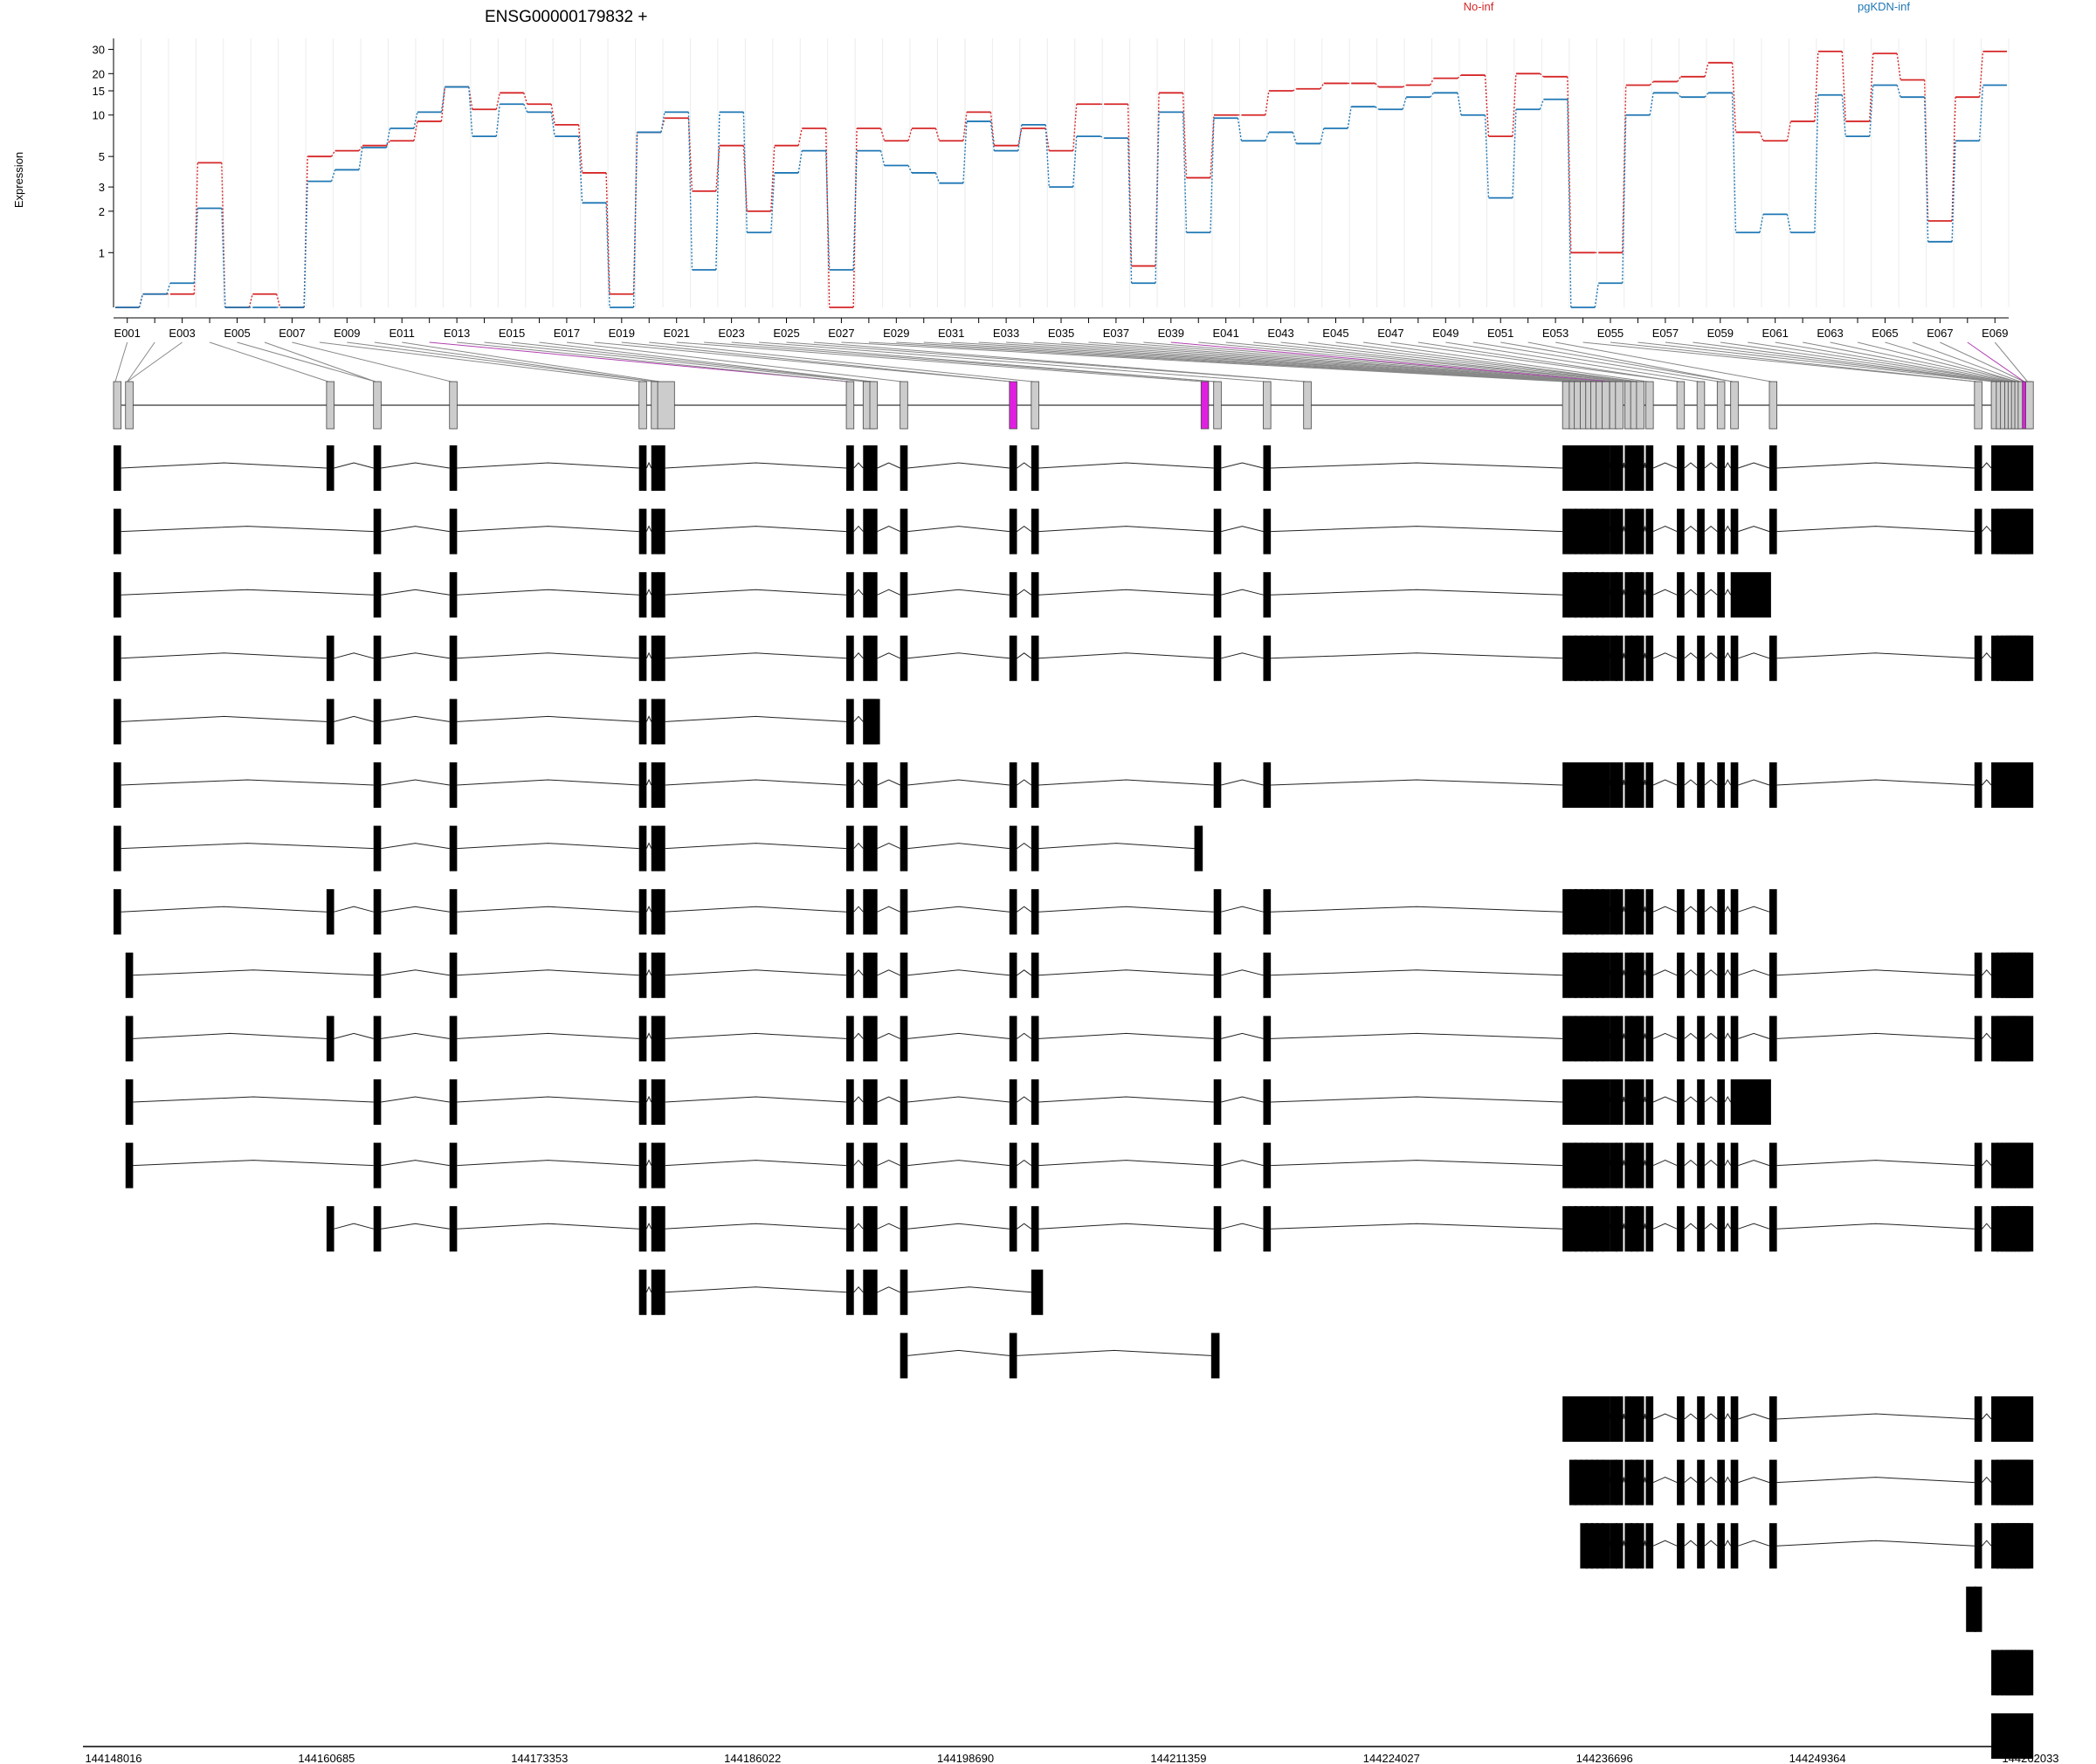 Image resolution: width=2096 pixels, height=1764 pixels. I want to click on y-tick-label: 10, so click(99, 115).